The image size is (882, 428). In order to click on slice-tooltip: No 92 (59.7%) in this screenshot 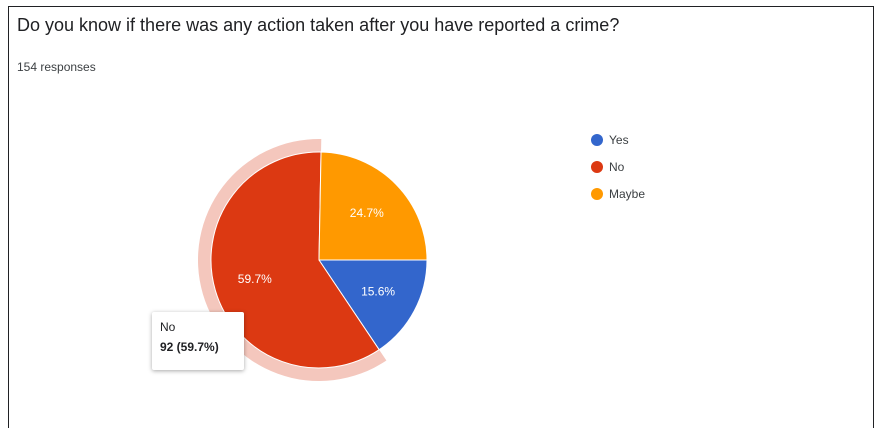, I will do `click(198, 341)`.